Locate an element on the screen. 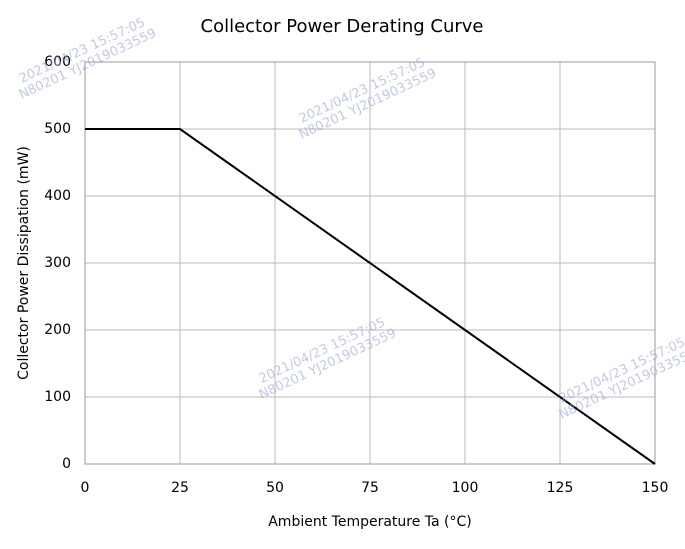  y-axis-label: Collector Power Dissipation (mW) is located at coordinates (24, 263).